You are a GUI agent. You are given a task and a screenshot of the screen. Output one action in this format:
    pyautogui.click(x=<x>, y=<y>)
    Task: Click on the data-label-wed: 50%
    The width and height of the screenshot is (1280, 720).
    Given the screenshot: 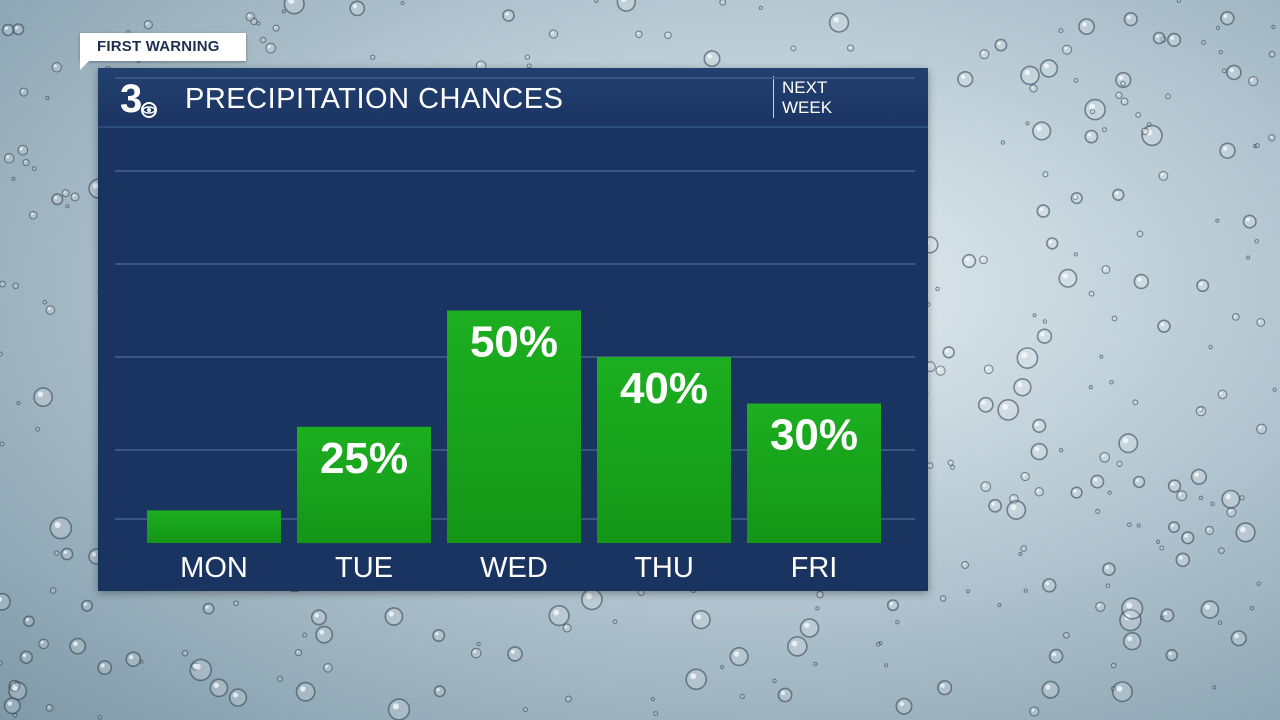 What is the action you would take?
    pyautogui.click(x=514, y=342)
    